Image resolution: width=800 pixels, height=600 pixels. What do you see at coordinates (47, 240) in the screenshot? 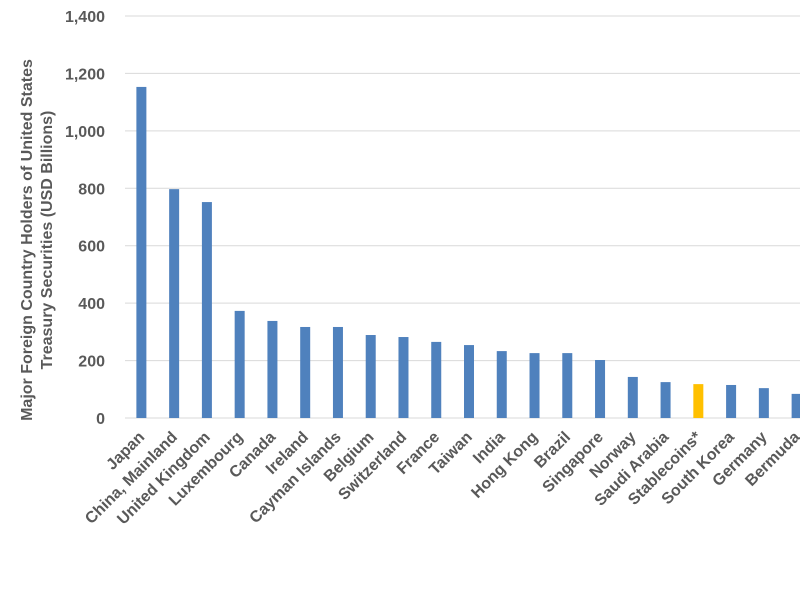
I see `y-axis-title-line: Treasury Securities (USD Billions)` at bounding box center [47, 240].